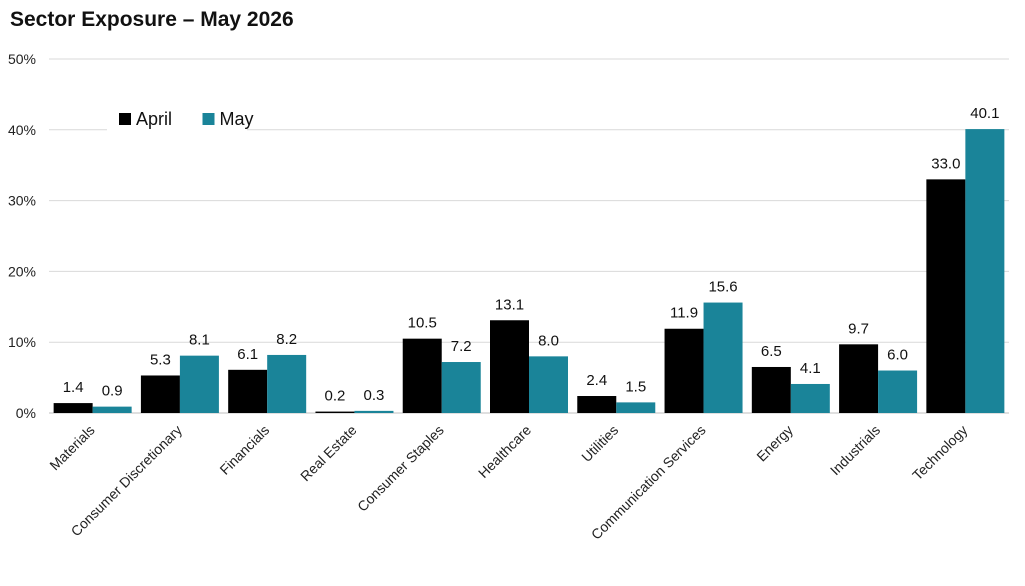  Describe the element at coordinates (422, 323) in the screenshot. I see `data-label-april-consumer-staples: 10.5` at that location.